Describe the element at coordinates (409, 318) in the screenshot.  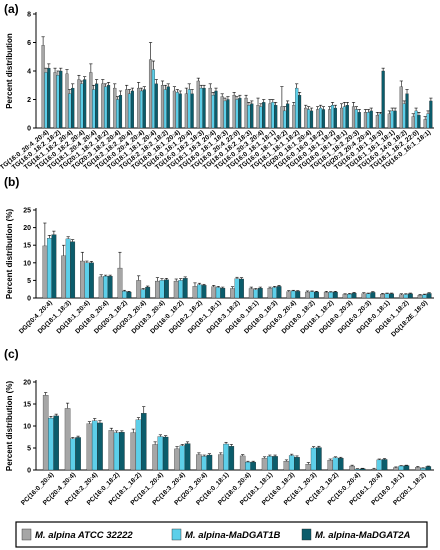
I see `x-tick-label: DG(18:2E_18:0)` at that location.